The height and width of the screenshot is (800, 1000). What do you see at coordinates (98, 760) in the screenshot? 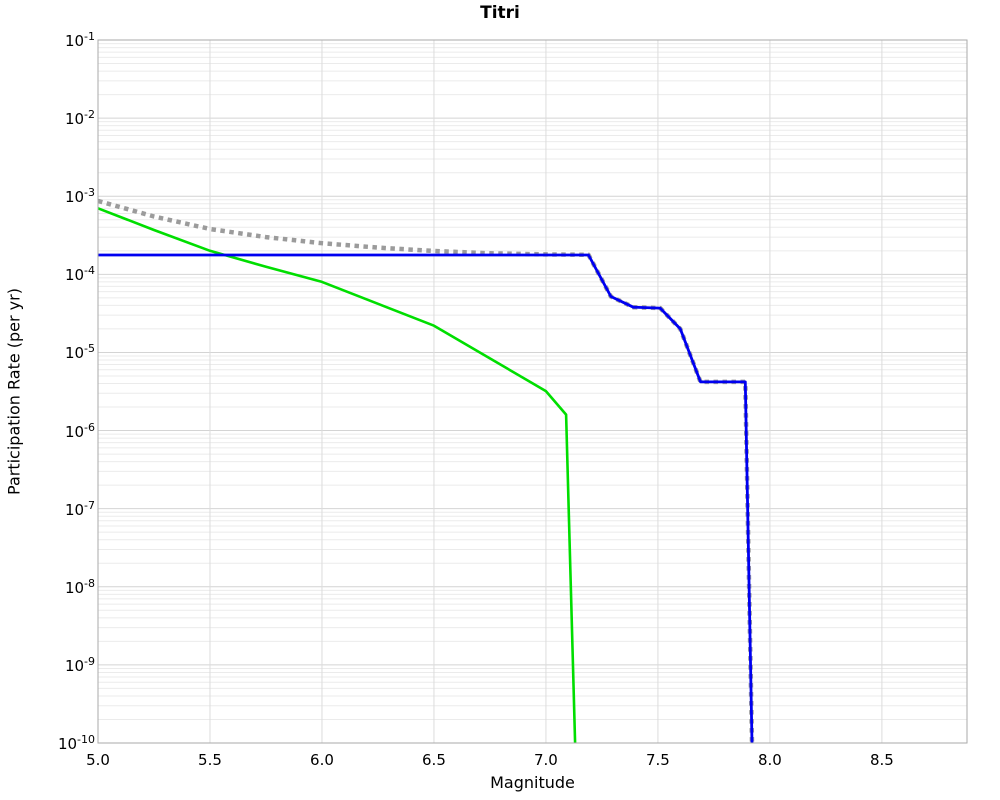
I see `x-tick-label: 5.0` at bounding box center [98, 760].